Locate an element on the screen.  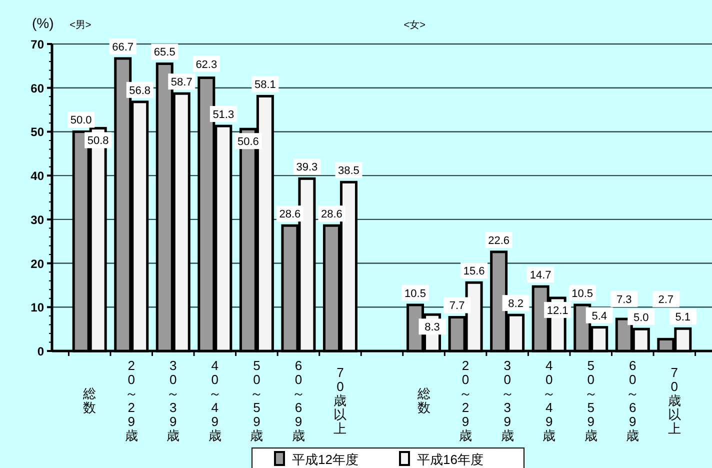
y-tick-label: 70 is located at coordinates (37, 45).